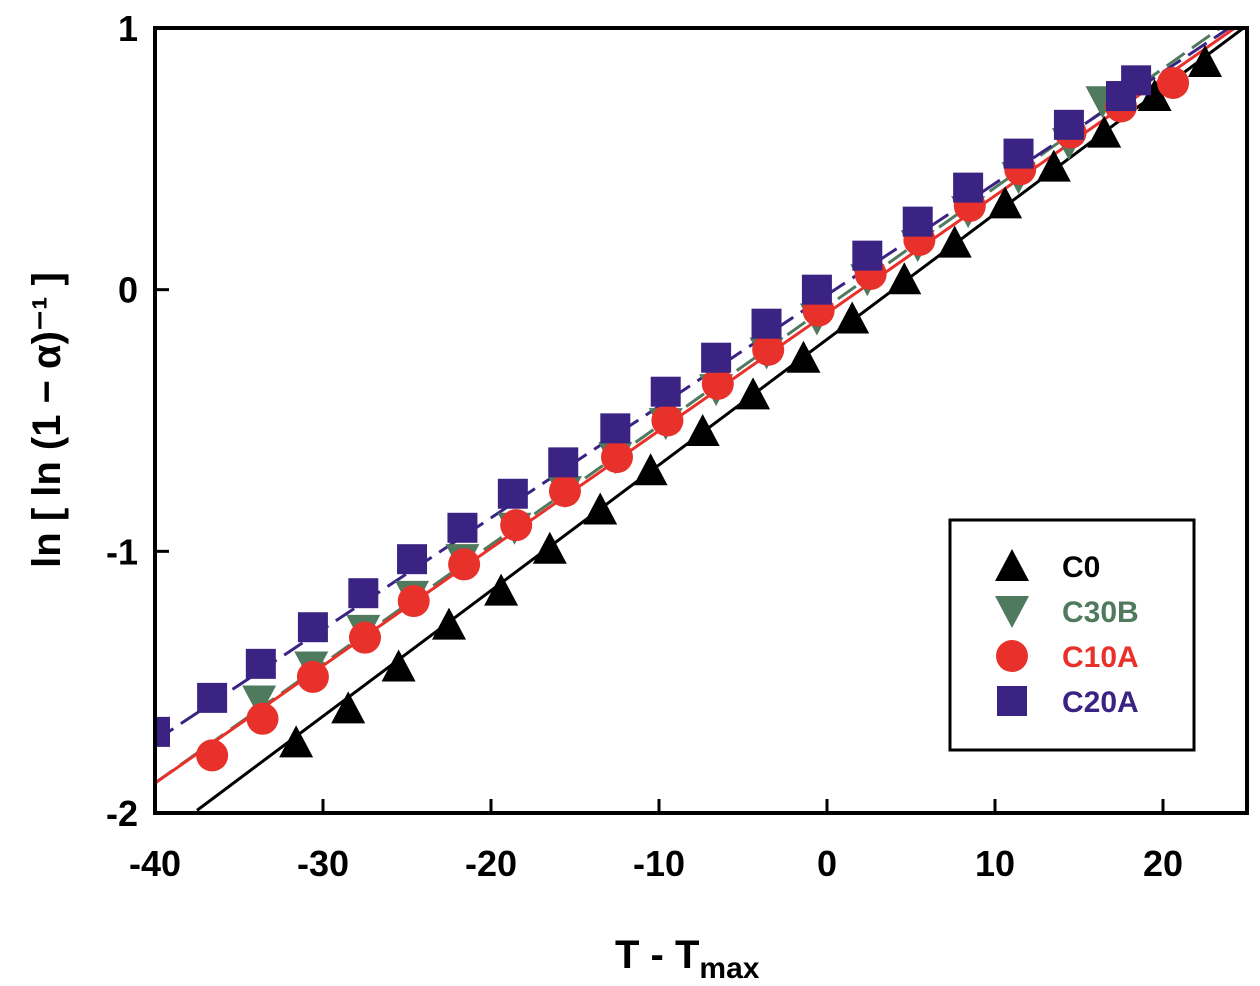 The image size is (1260, 986). I want to click on x-tick-label: 20, so click(1163, 863).